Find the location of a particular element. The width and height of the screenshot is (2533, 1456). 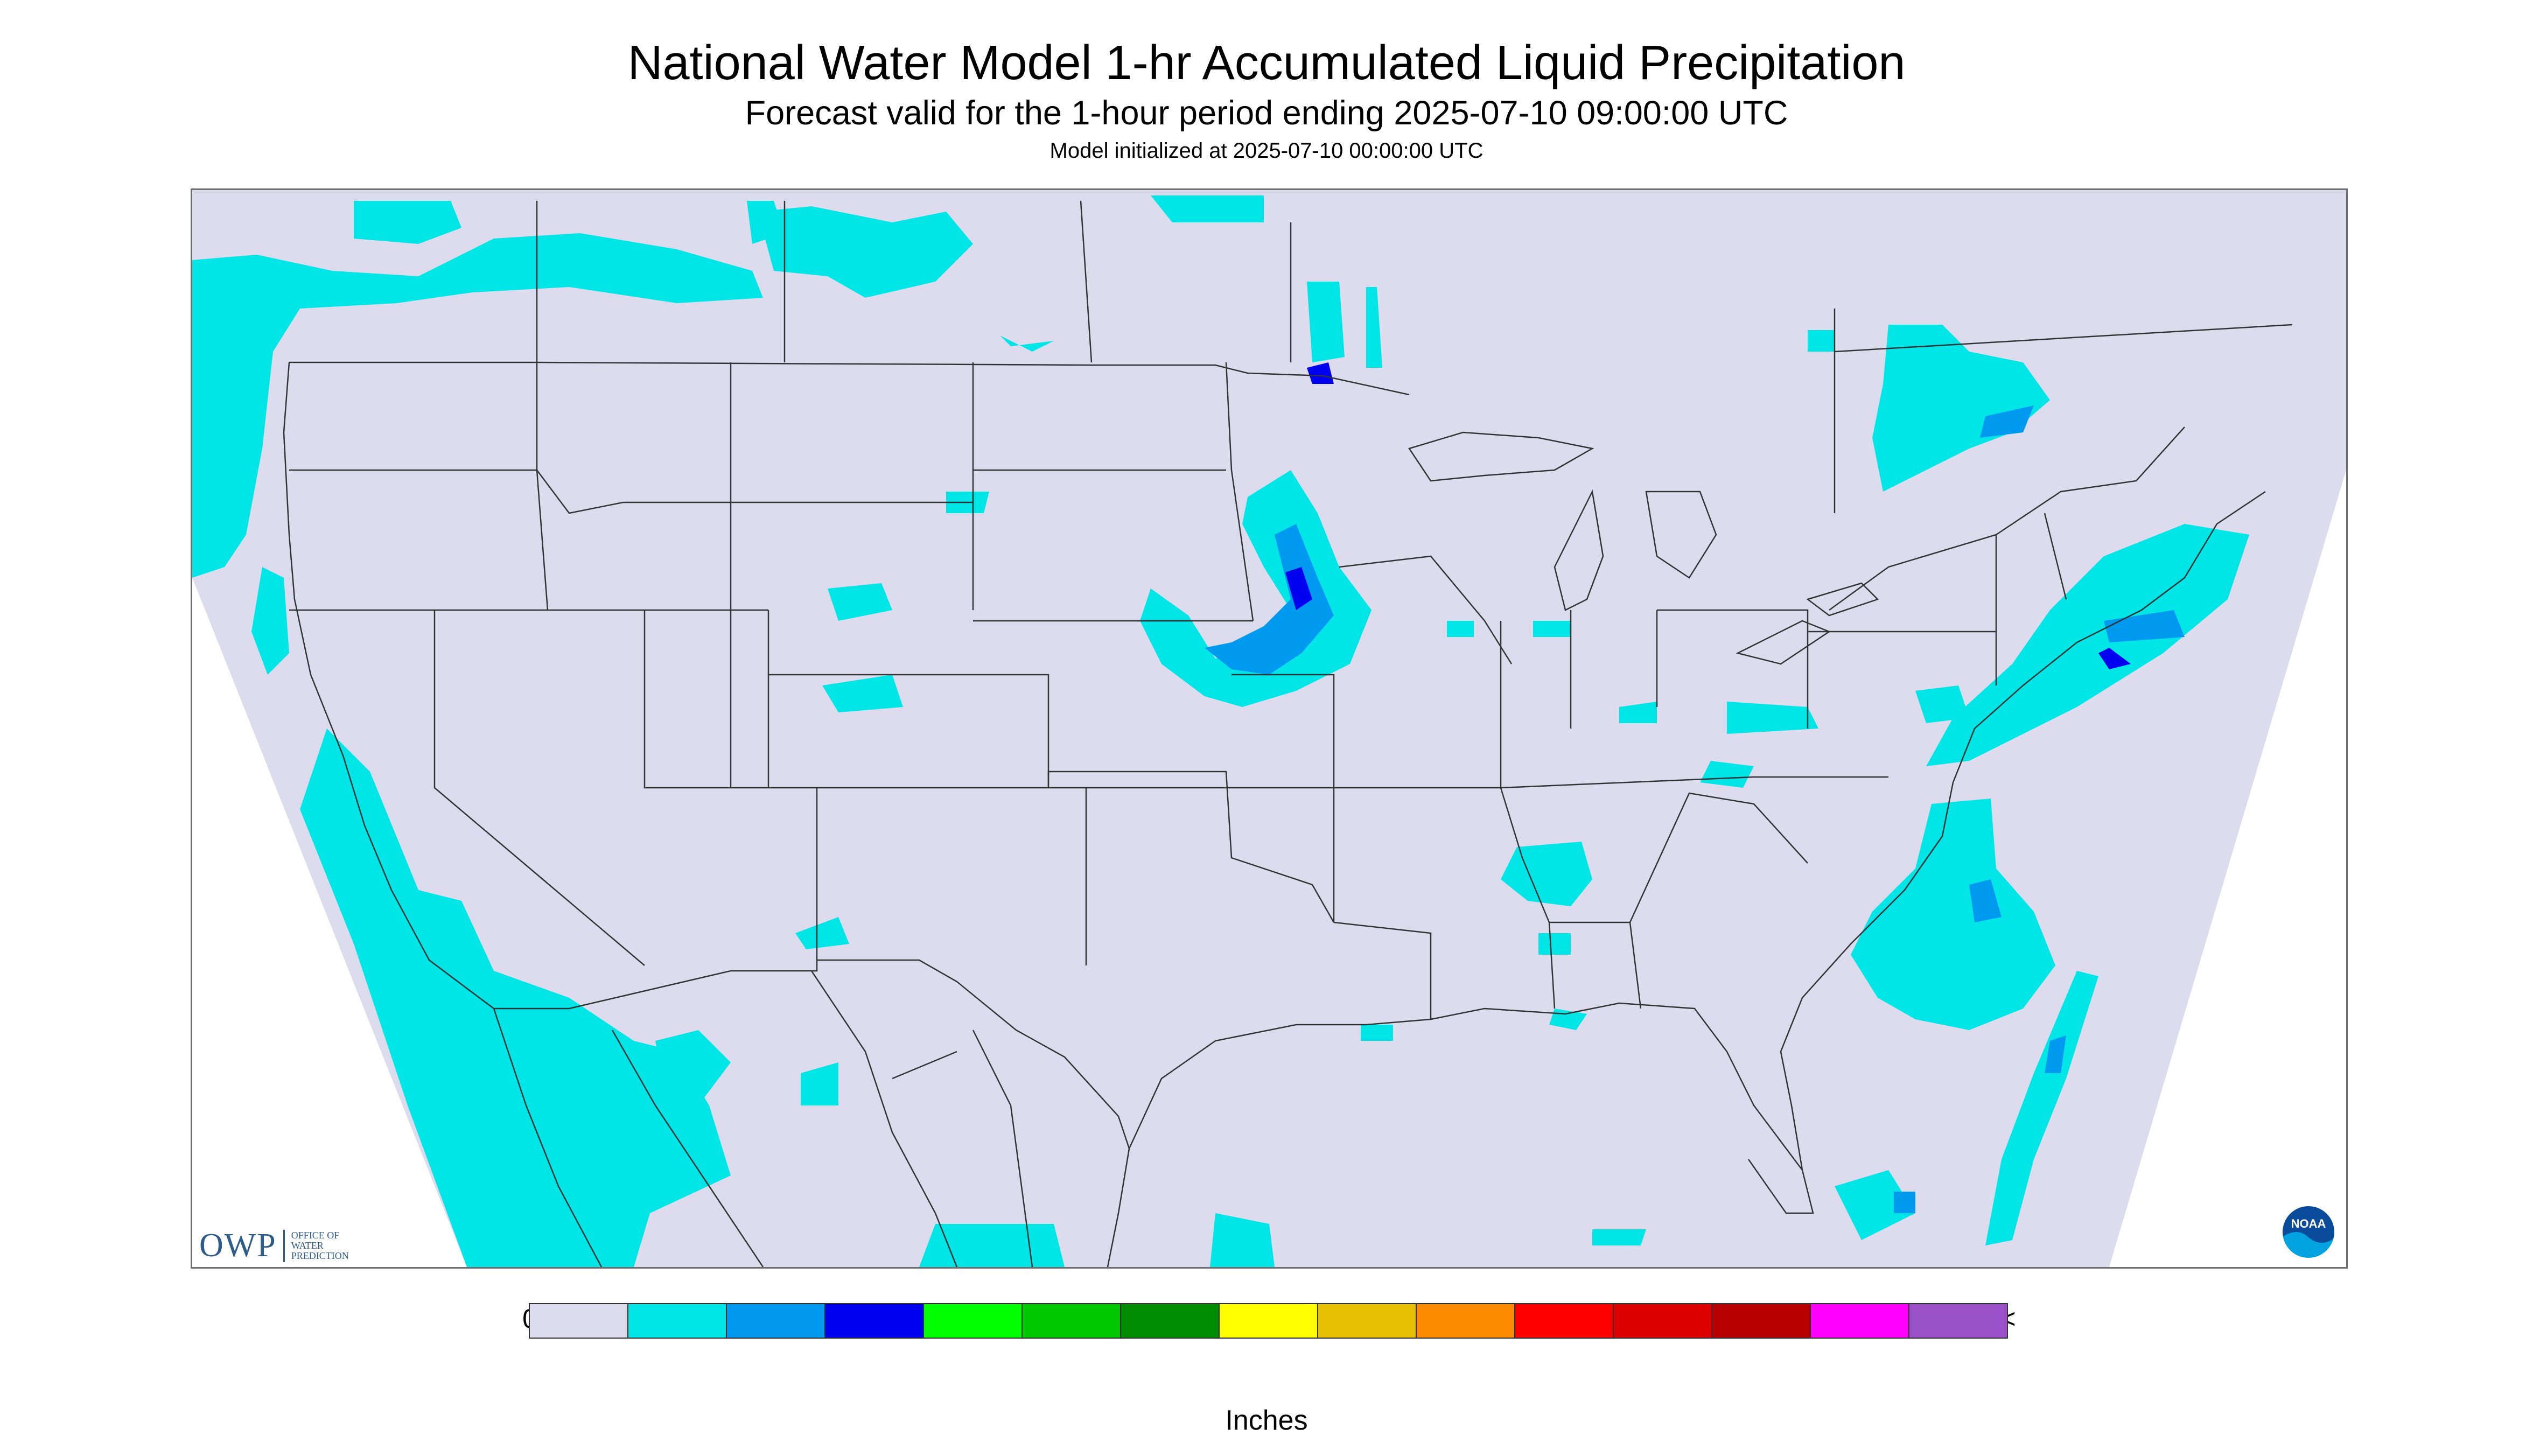

outside-domain-left is located at coordinates (329, 922).